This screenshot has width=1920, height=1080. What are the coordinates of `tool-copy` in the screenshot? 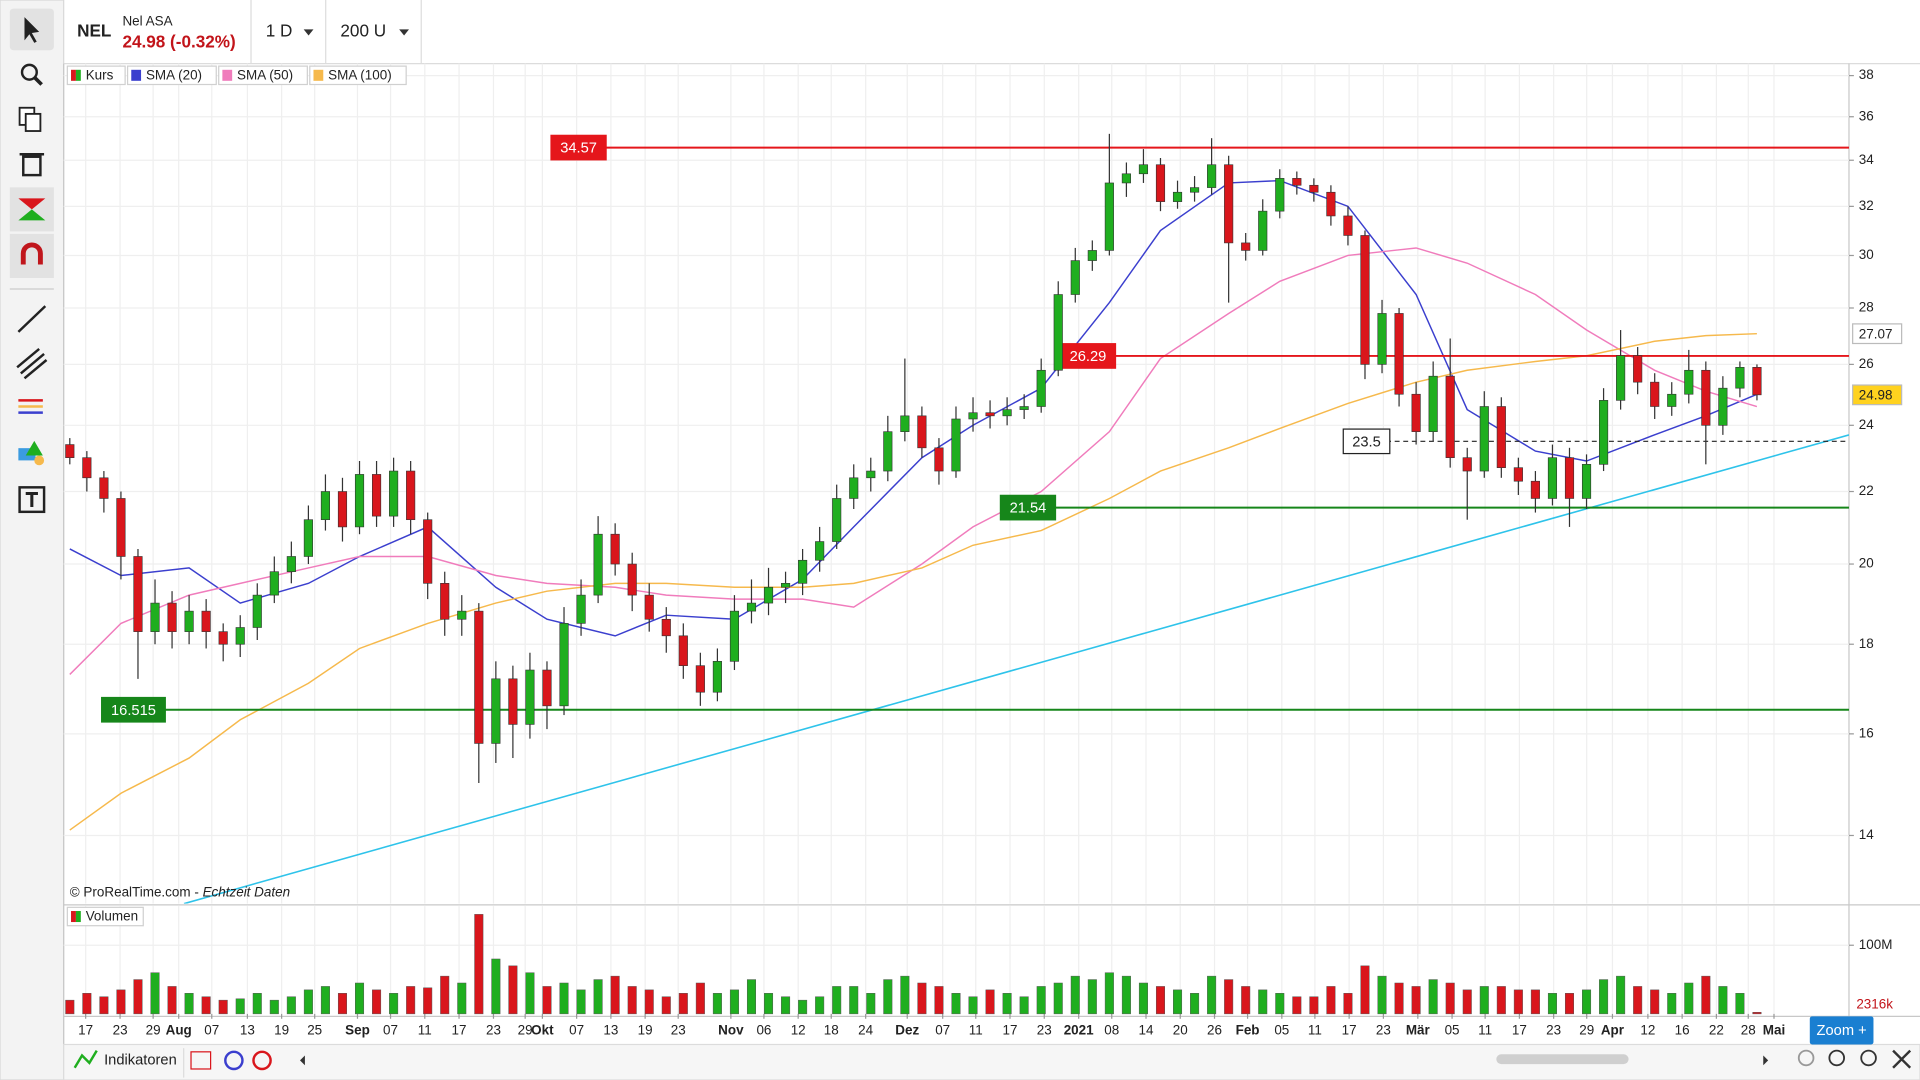 It's located at (30, 119).